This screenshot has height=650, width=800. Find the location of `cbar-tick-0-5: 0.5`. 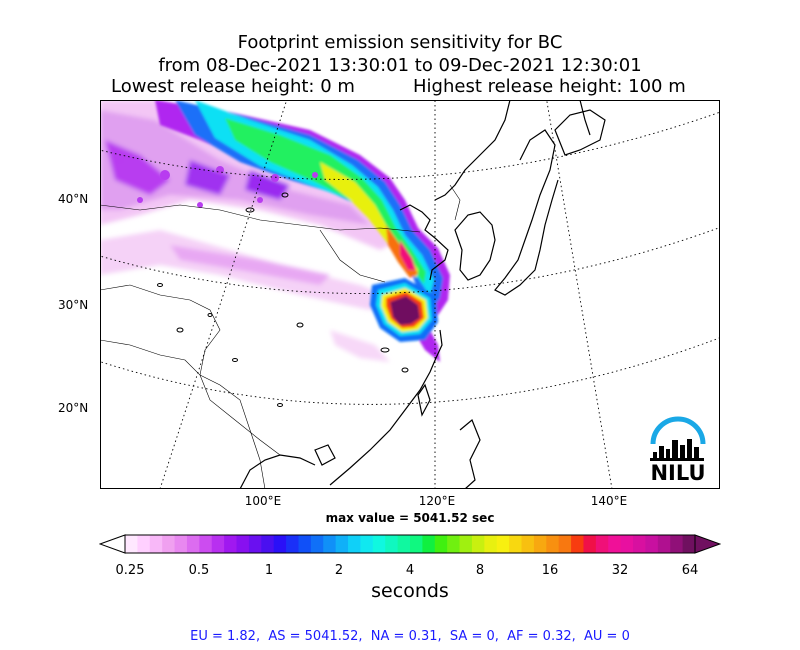

cbar-tick-0-5: 0.5 is located at coordinates (199, 570).